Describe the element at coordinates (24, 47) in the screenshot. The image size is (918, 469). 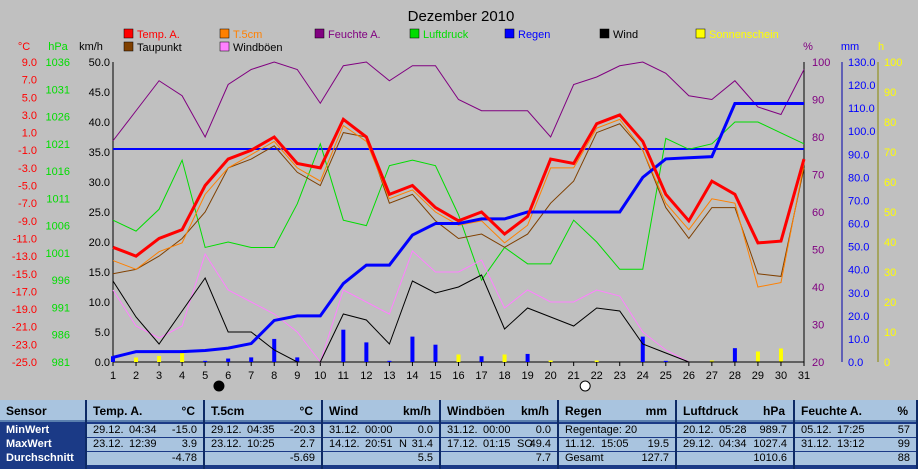
I see `temp-unit: °C` at that location.